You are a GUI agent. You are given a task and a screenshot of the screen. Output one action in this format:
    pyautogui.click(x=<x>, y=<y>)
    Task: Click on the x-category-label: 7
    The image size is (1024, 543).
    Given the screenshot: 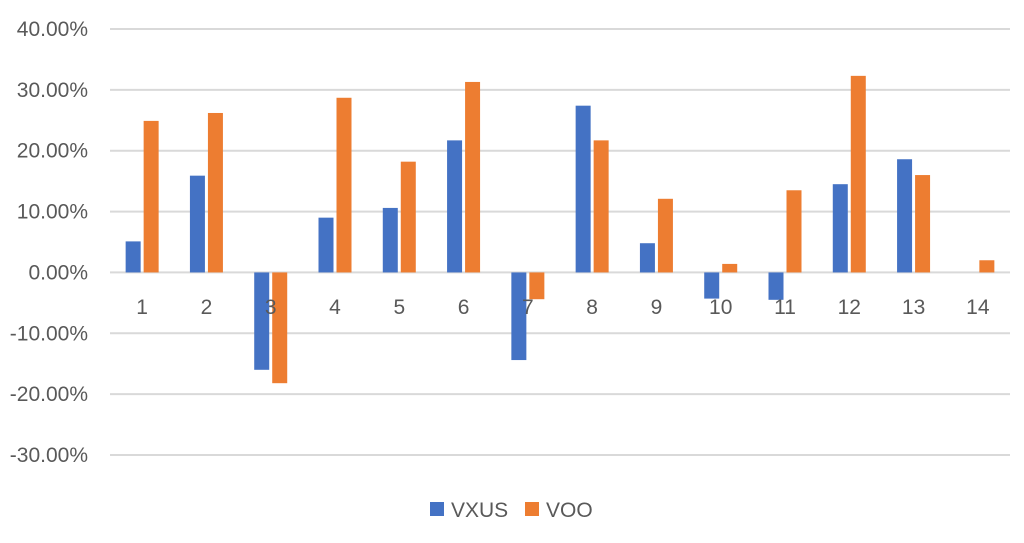 What is the action you would take?
    pyautogui.click(x=528, y=307)
    